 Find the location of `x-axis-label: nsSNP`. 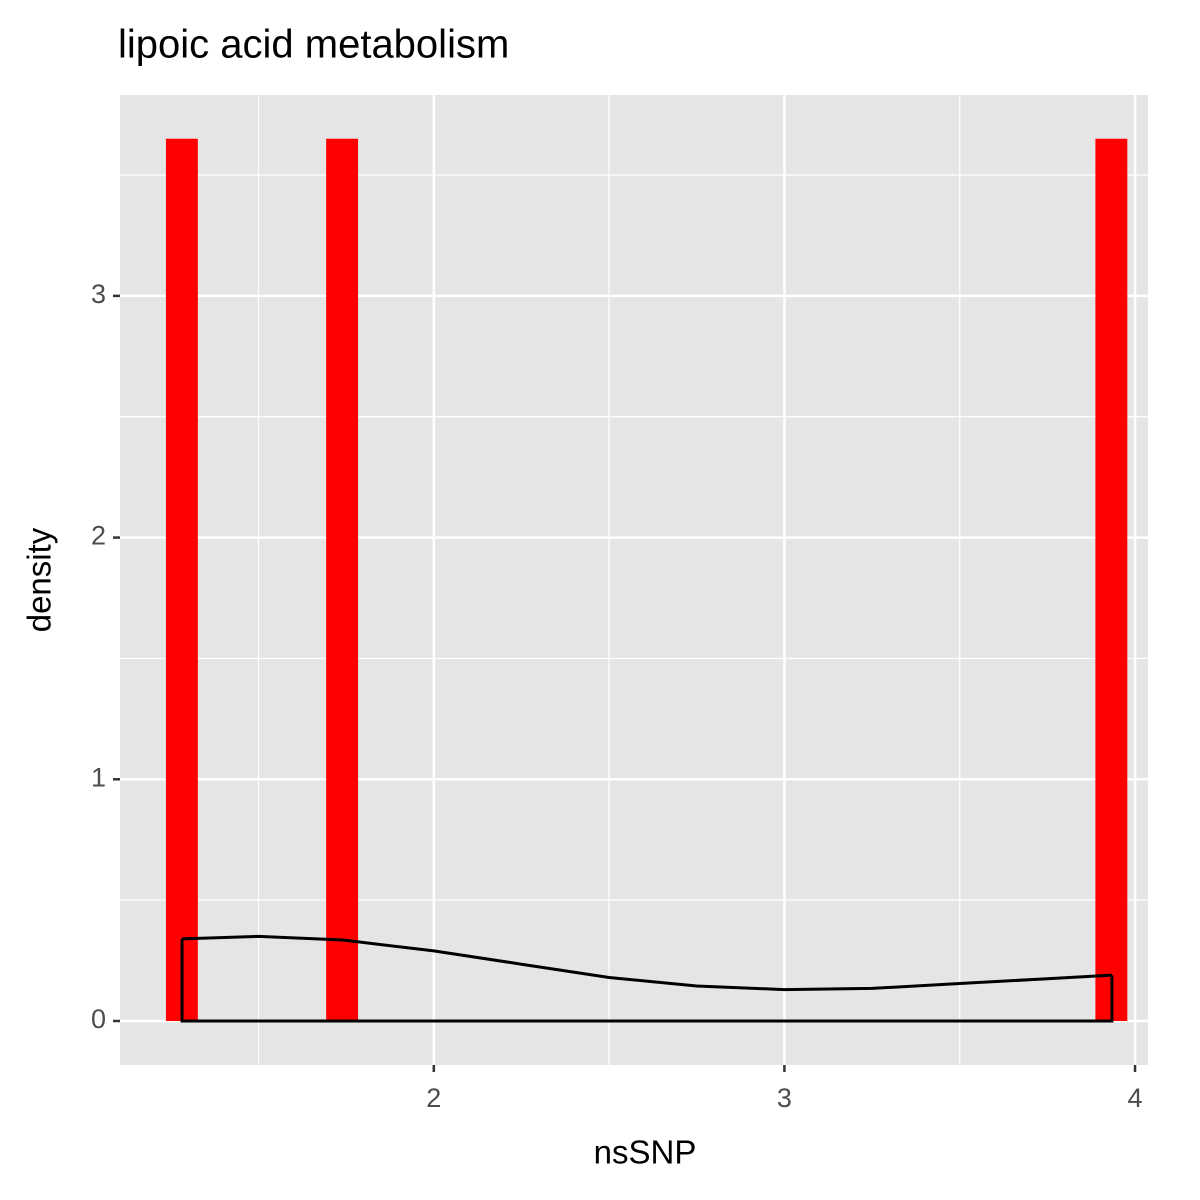

x-axis-label: nsSNP is located at coordinates (645, 1152).